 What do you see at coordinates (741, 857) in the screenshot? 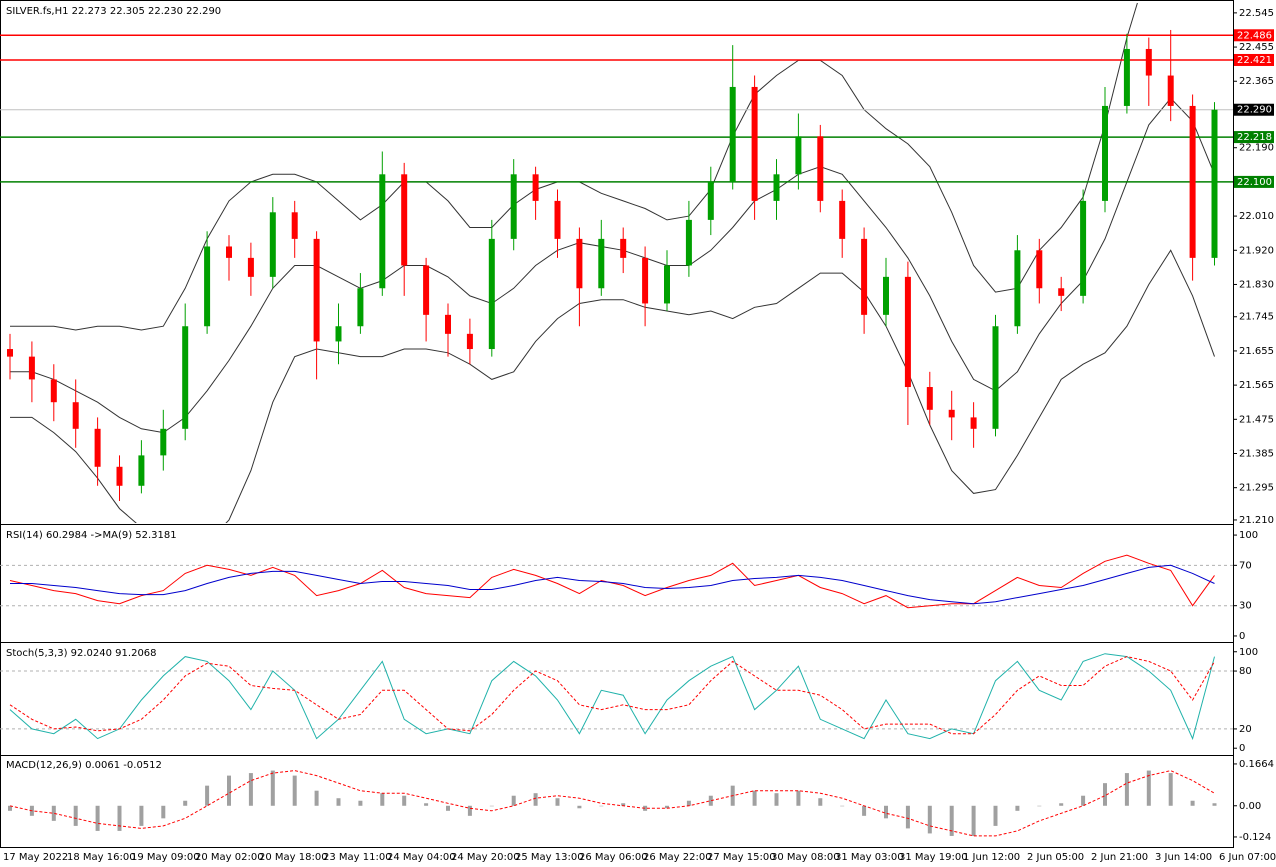
I see `x-tick-label: 27 May 15:00` at bounding box center [741, 857].